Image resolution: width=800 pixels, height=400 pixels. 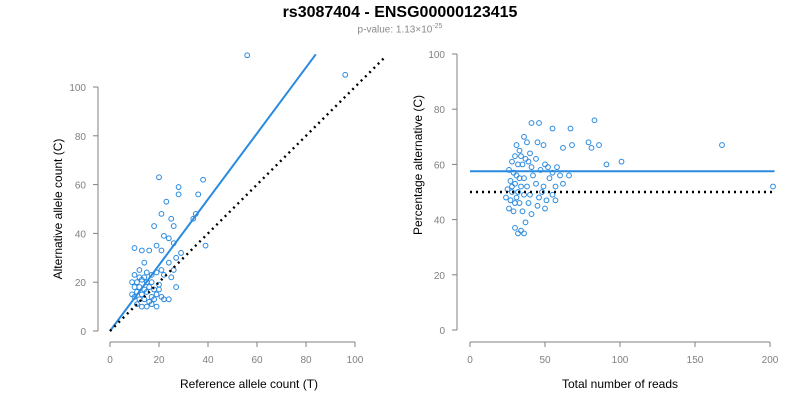 I want to click on right-plot-ylabel: Percentage alternative (C), so click(x=418, y=165).